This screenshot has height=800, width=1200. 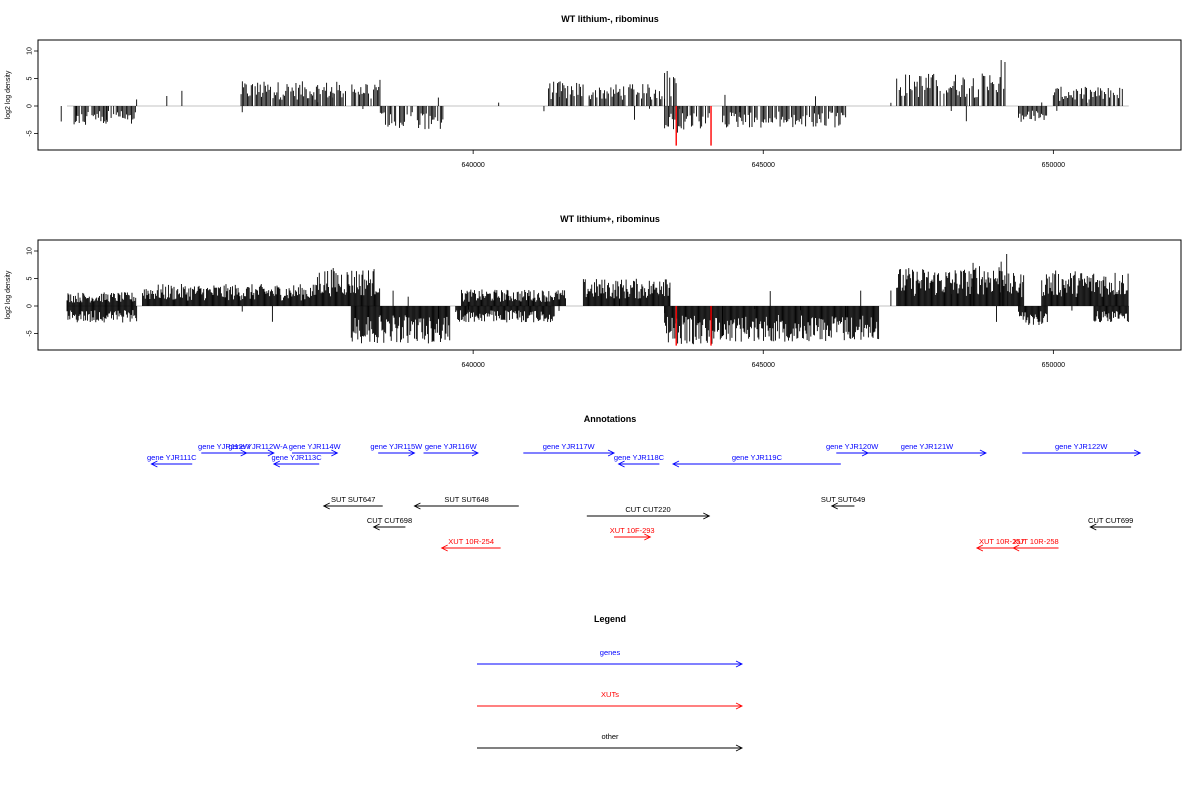 What do you see at coordinates (610, 658) in the screenshot?
I see `legend-item-gene: genes` at bounding box center [610, 658].